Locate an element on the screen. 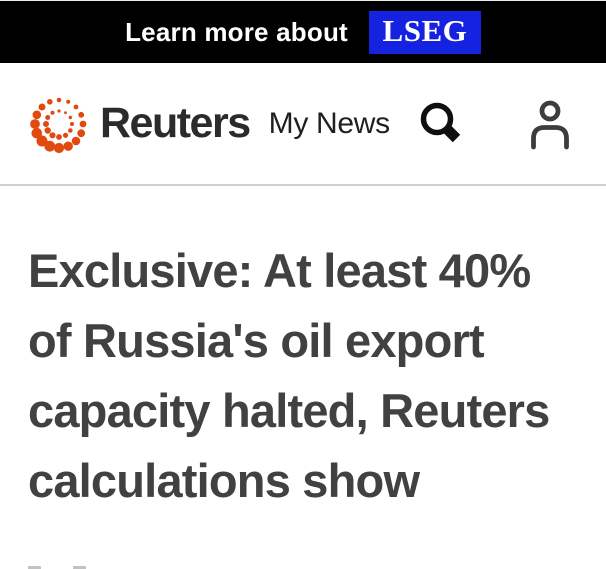 The width and height of the screenshot is (606, 569). account-button is located at coordinates (550, 124).